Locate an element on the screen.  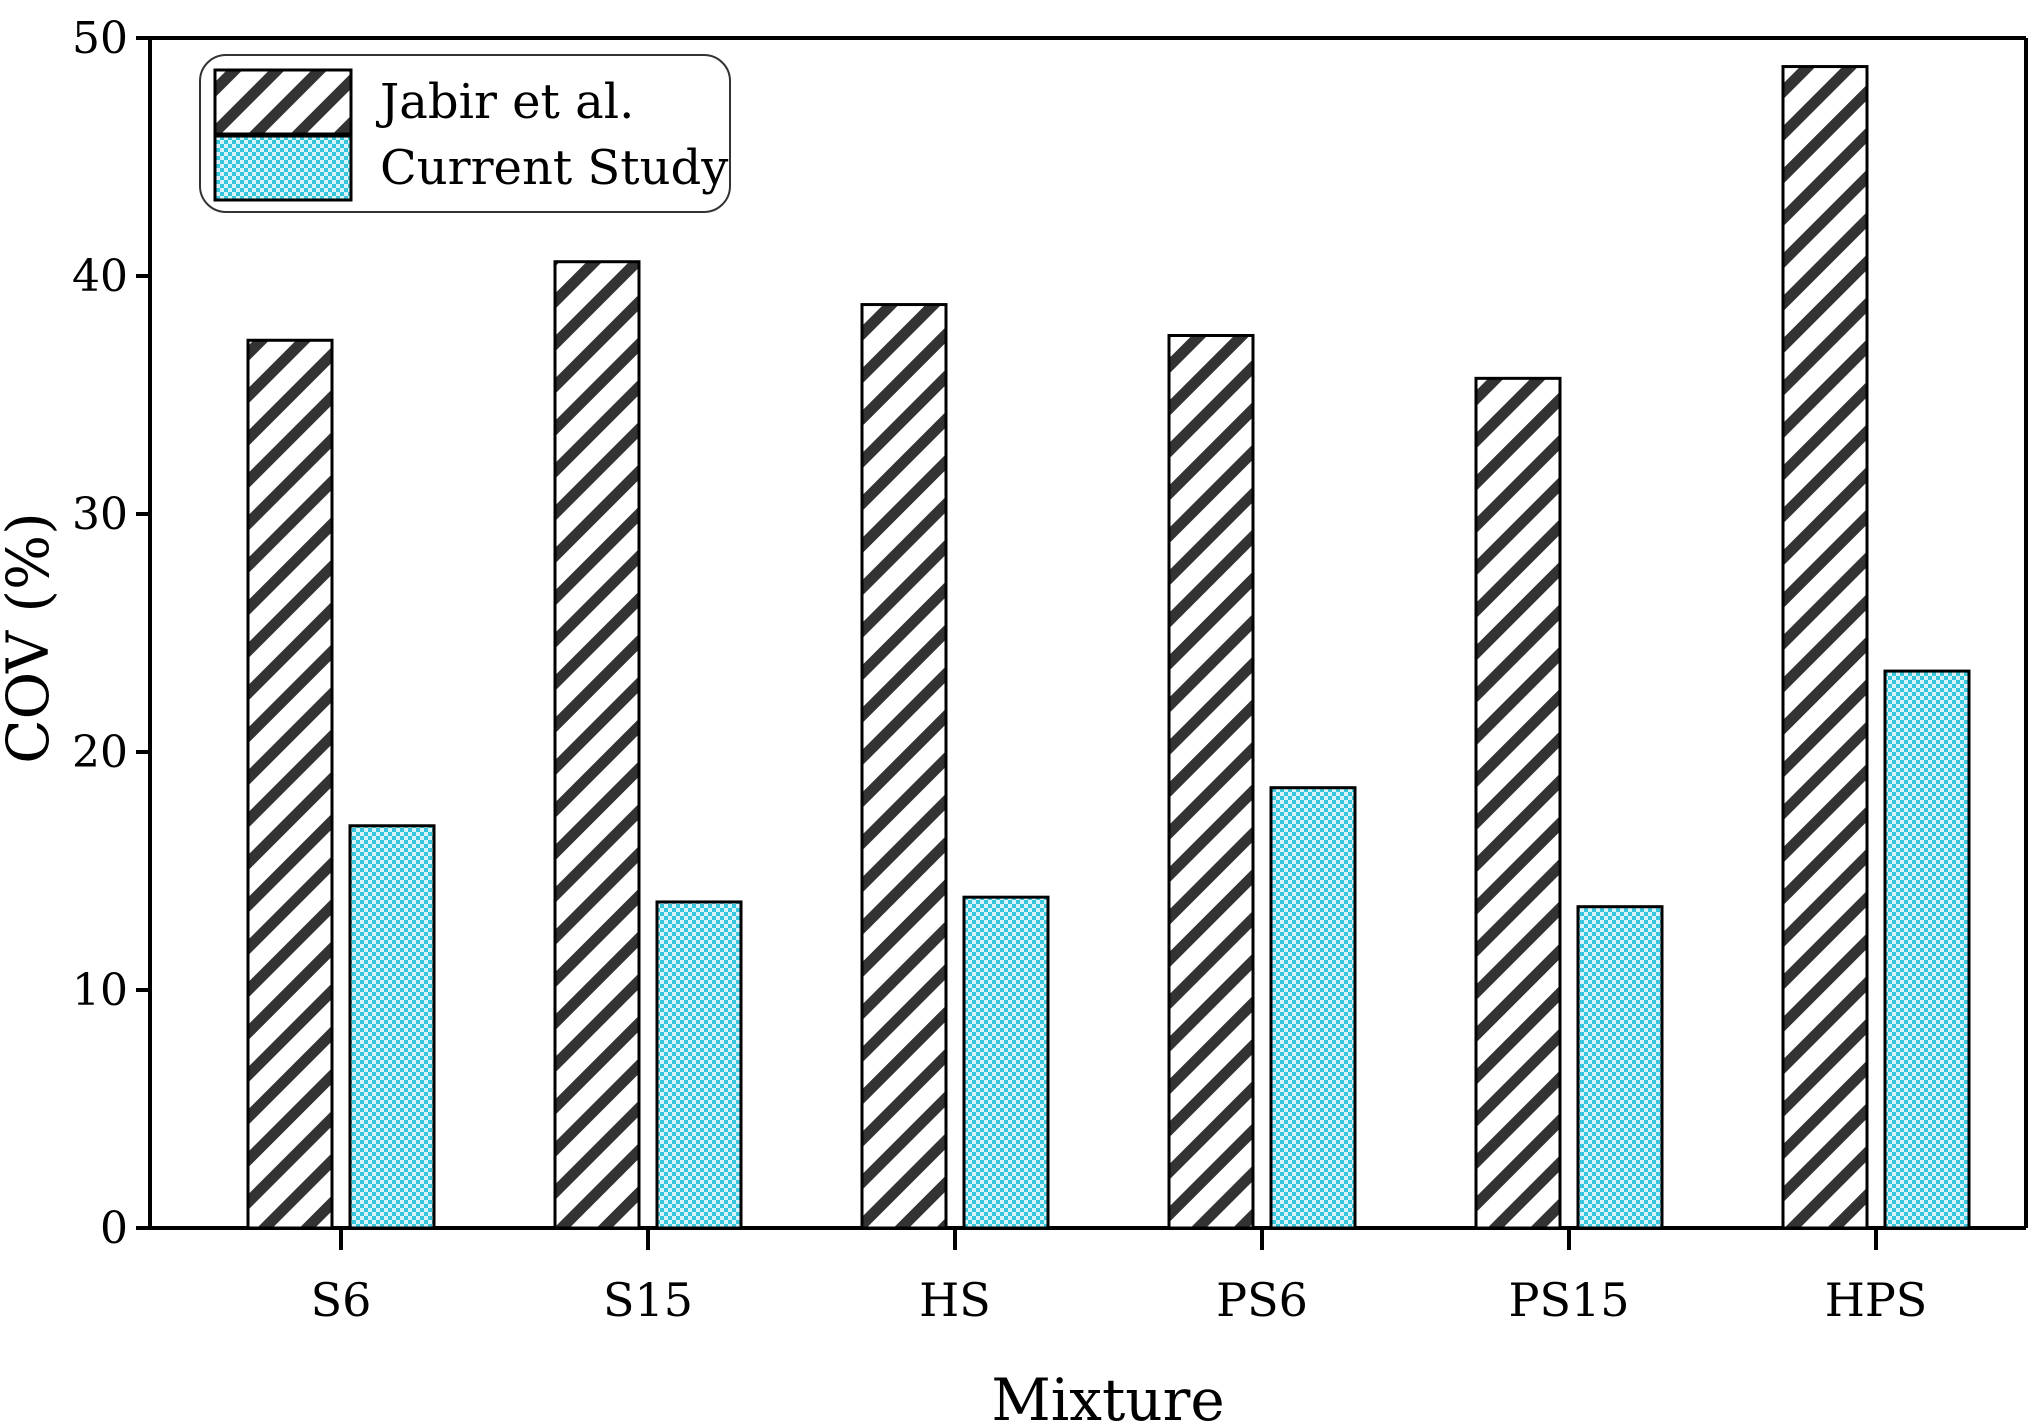
y-tick-label: 30 is located at coordinates (100, 514).